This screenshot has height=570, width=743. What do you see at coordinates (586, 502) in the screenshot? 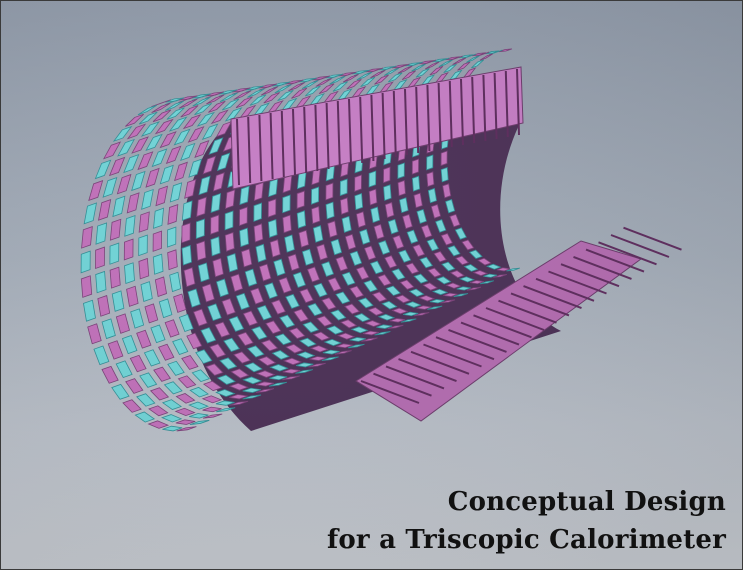
I see `caption-line-1: Conceptual Design` at bounding box center [586, 502].